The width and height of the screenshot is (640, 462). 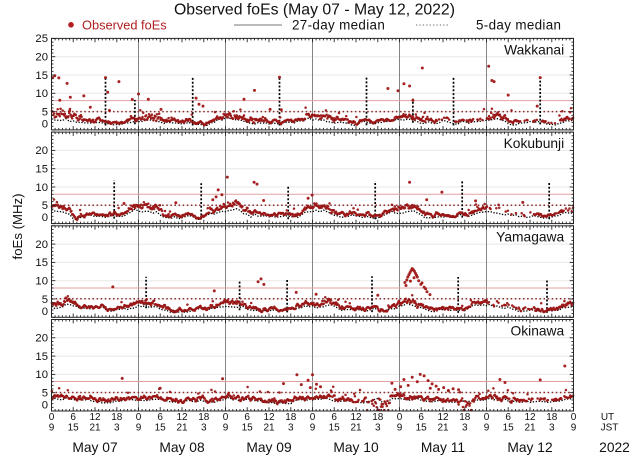 I want to click on svg-text: 25, so click(x=41, y=39).